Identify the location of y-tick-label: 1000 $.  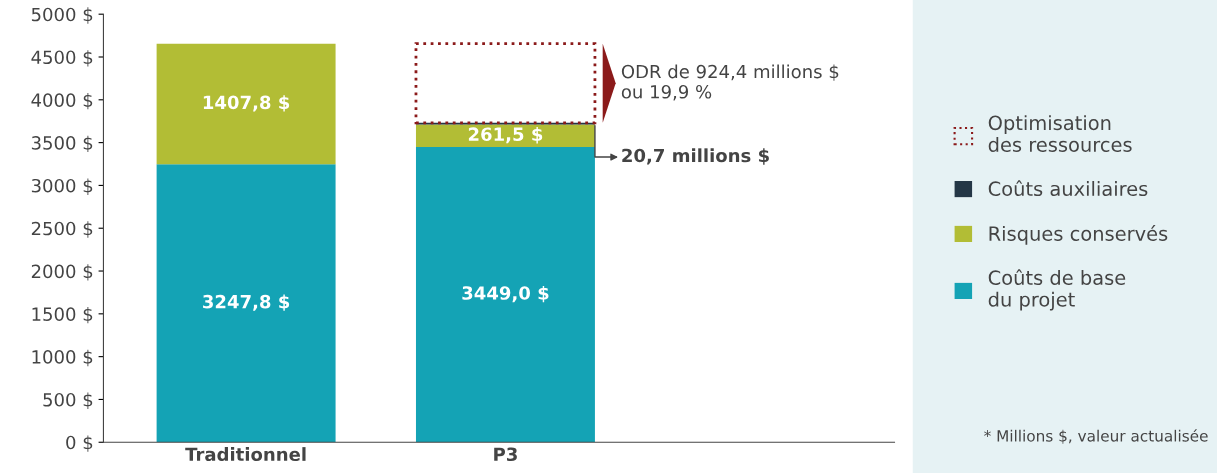
(62, 358).